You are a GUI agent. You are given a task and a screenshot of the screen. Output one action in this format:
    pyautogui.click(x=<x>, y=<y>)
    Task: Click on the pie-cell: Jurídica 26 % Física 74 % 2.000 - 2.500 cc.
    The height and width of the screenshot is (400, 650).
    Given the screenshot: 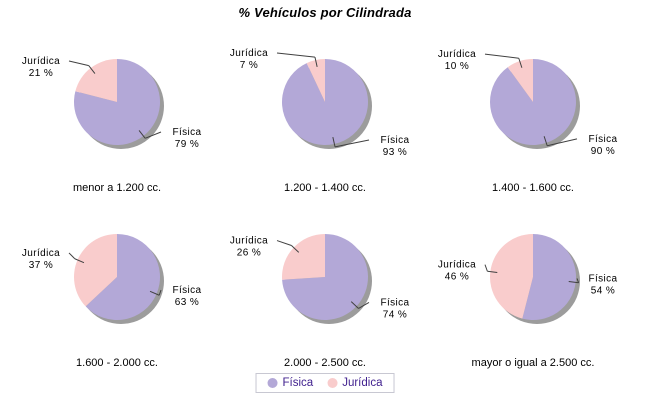 What is the action you would take?
    pyautogui.click(x=325, y=286)
    